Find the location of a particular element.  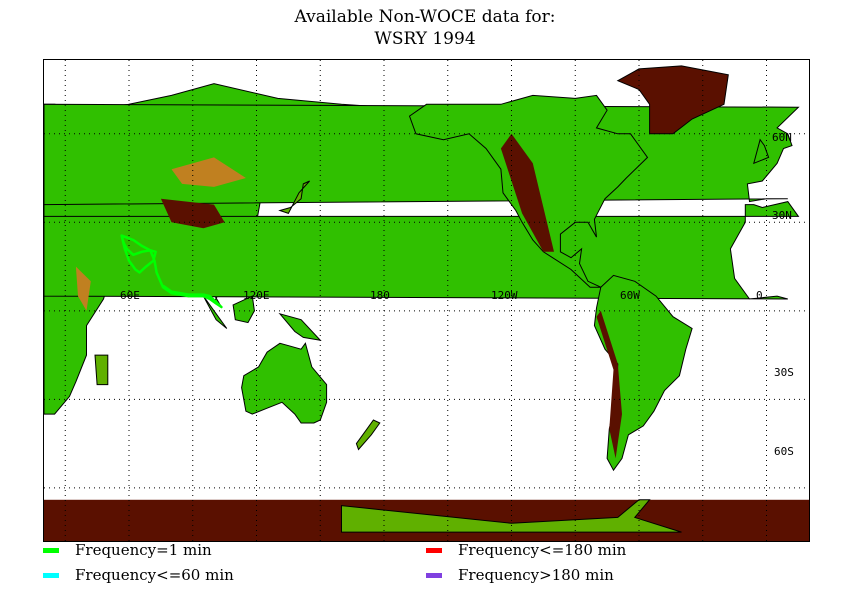

mongolia-plateau is located at coordinates (208, 172).